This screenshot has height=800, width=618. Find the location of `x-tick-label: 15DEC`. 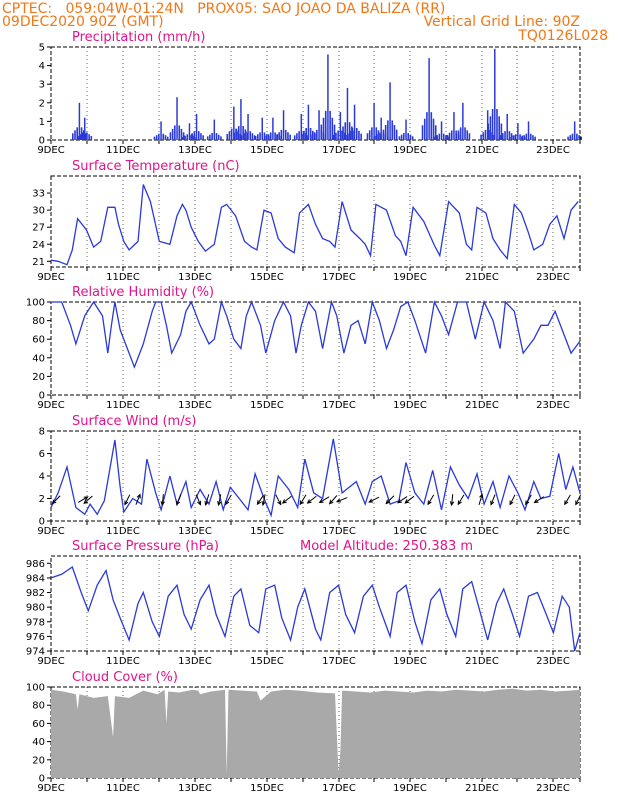

x-tick-label: 15DEC is located at coordinates (267, 405).